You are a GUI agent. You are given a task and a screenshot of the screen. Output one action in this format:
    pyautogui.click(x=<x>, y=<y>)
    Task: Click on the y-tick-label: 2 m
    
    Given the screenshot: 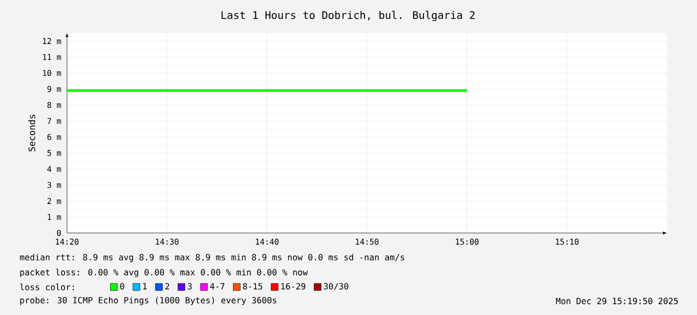 What is the action you would take?
    pyautogui.click(x=54, y=201)
    